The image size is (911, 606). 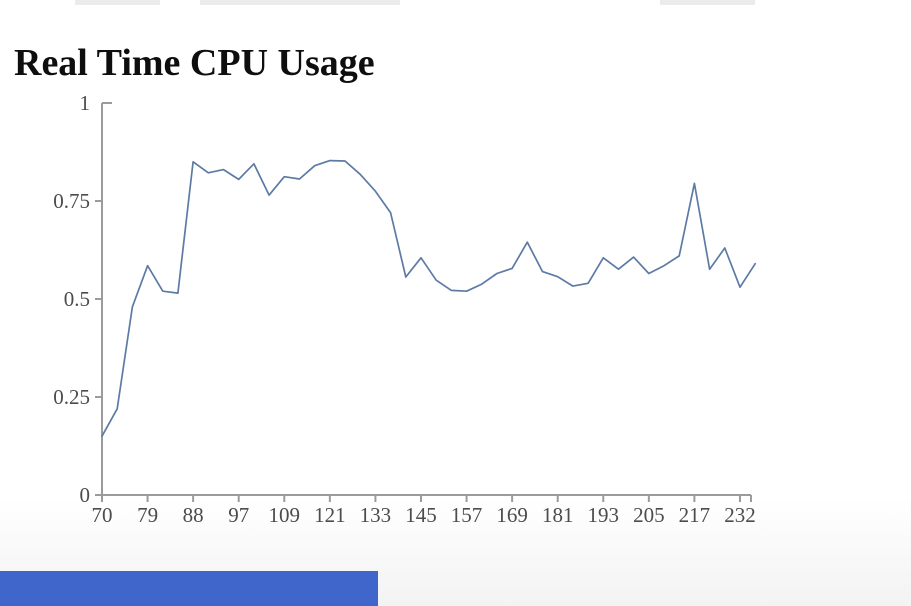 What do you see at coordinates (512, 515) in the screenshot?
I see `x-tick-label: 169` at bounding box center [512, 515].